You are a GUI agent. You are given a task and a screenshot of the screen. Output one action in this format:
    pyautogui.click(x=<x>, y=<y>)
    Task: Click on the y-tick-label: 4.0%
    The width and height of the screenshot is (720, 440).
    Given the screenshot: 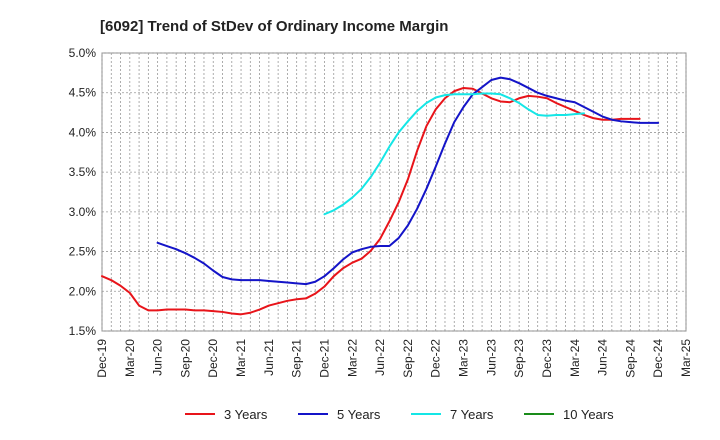 What is the action you would take?
    pyautogui.click(x=83, y=132)
    